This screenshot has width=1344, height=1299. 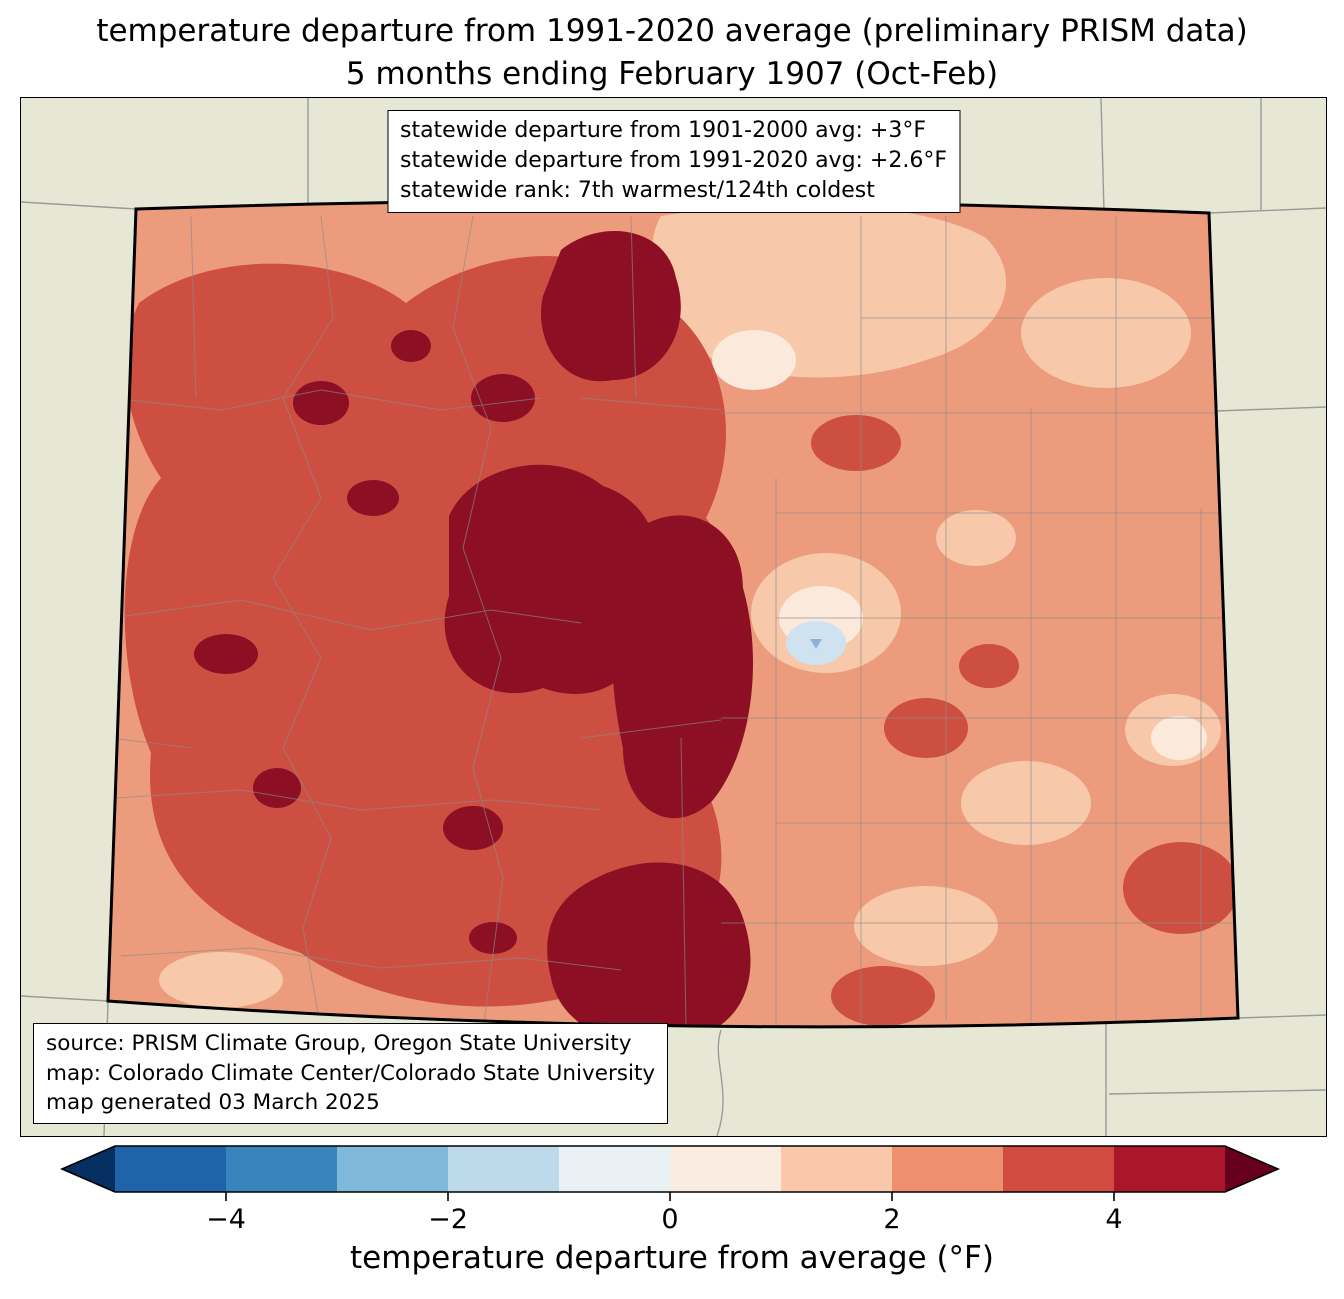 I want to click on colorbar-outline, so click(x=670, y=1169).